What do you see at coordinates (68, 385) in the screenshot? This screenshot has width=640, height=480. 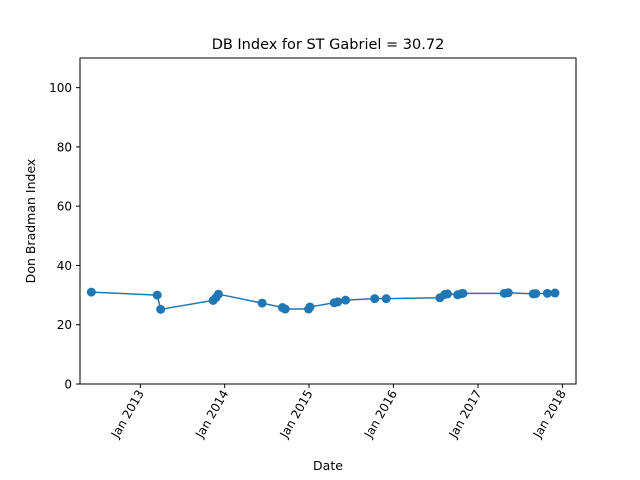 I see `y-tick-label: 0` at bounding box center [68, 385].